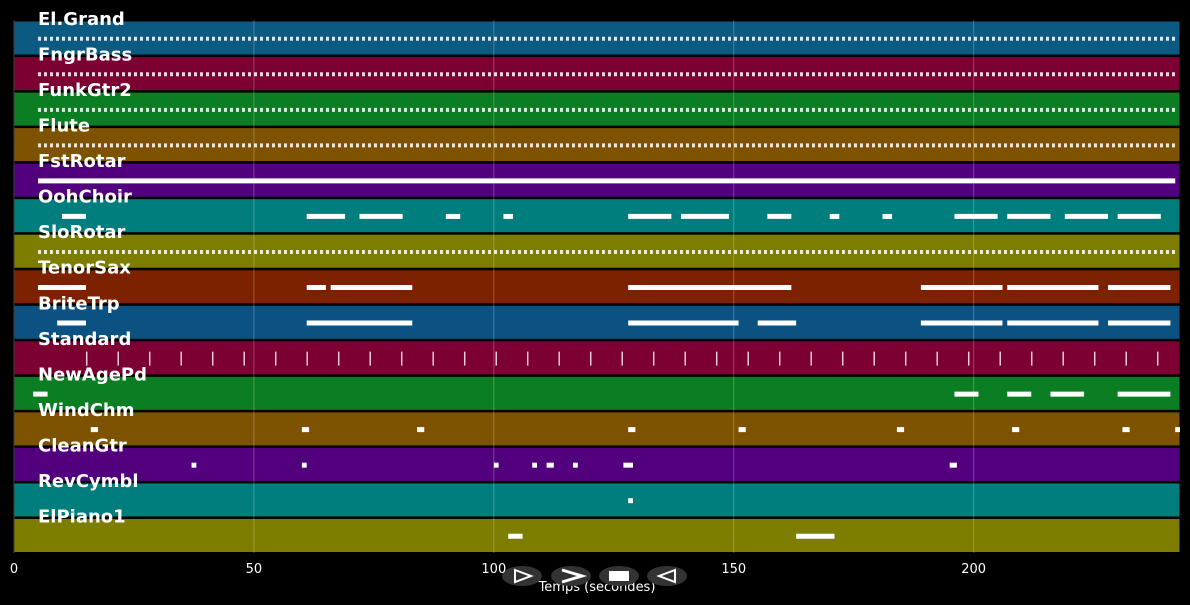 The width and height of the screenshot is (1190, 605). Describe the element at coordinates (574, 576) in the screenshot. I see `forward-icon` at that location.